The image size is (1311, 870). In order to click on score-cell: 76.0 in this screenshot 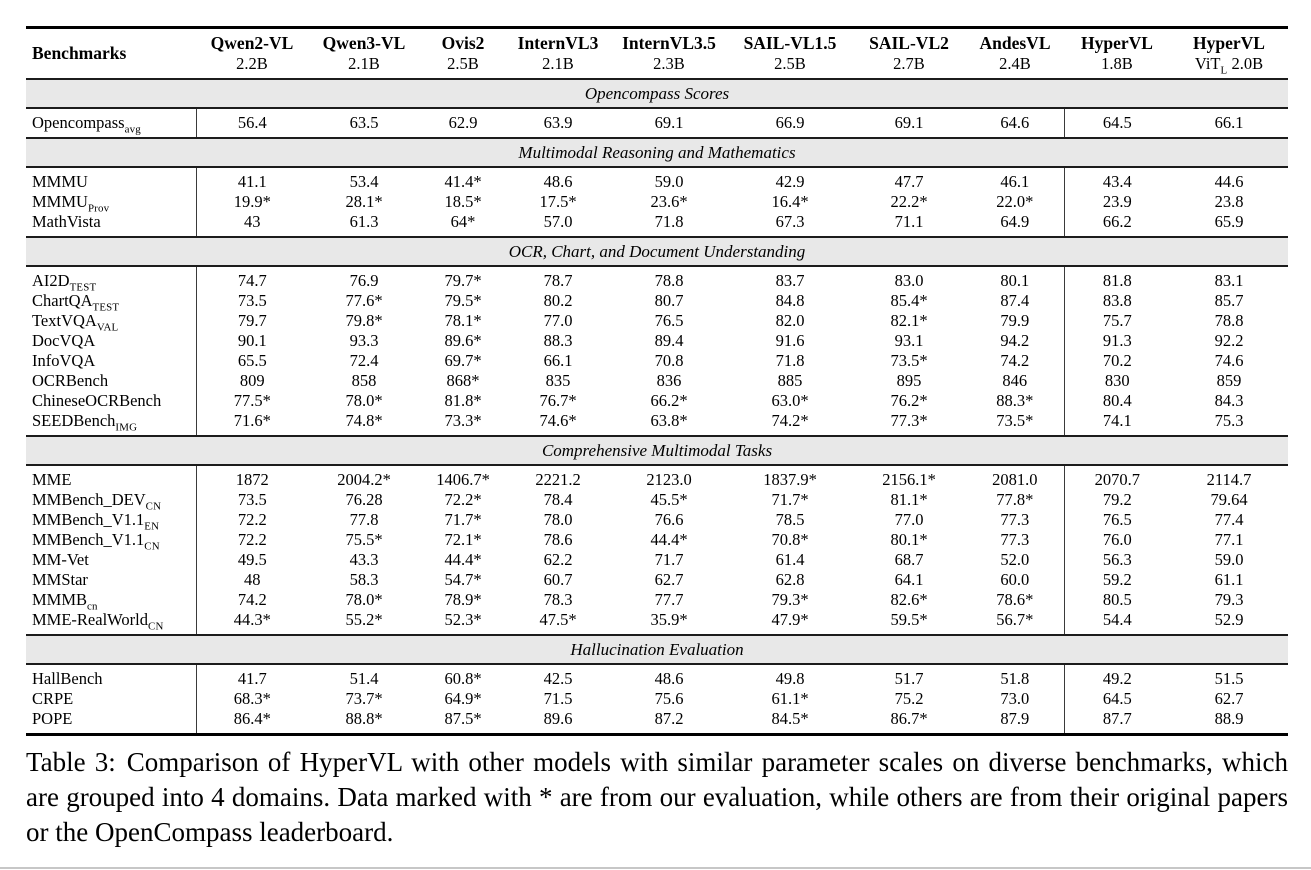, I will do `click(1116, 540)`.